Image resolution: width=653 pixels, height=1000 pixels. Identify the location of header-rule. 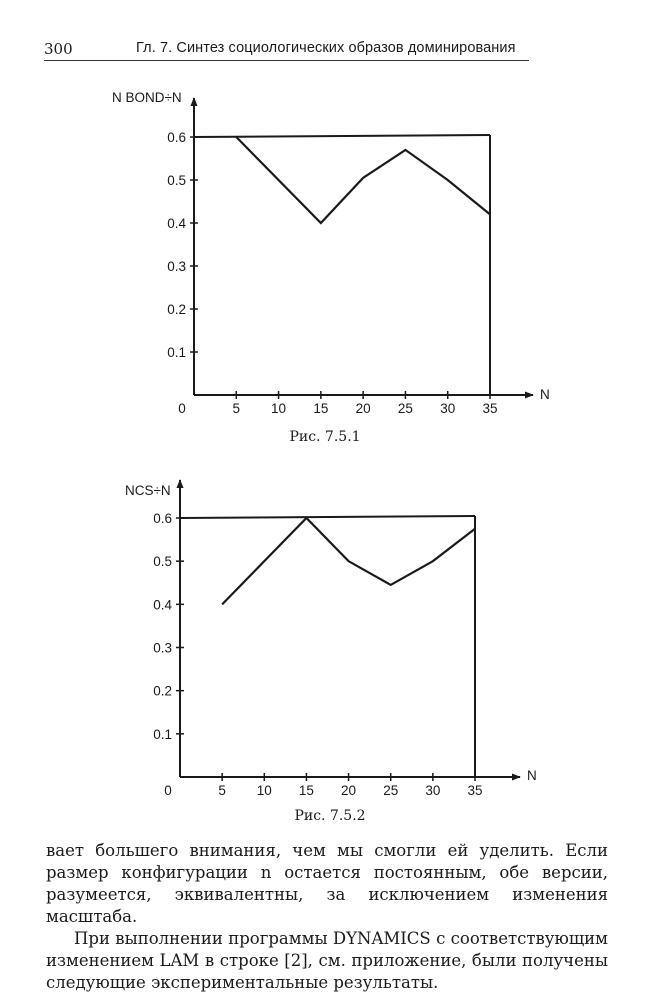
(286, 60).